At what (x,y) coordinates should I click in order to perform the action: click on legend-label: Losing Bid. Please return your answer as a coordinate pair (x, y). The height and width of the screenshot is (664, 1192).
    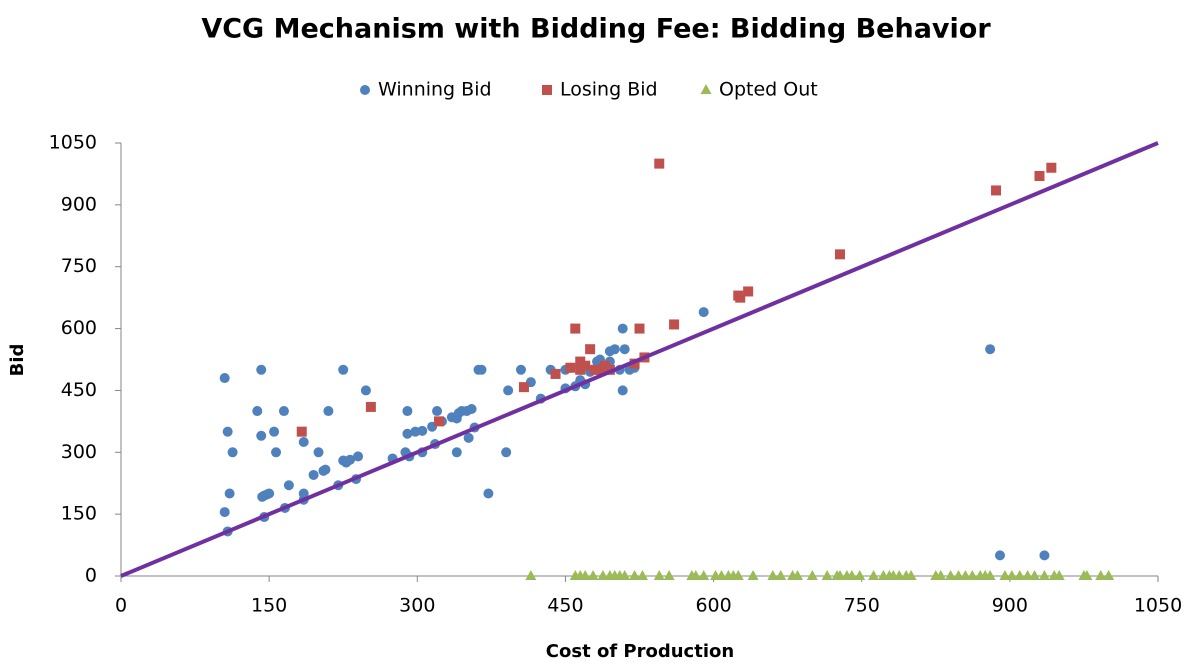
    Looking at the image, I should click on (609, 90).